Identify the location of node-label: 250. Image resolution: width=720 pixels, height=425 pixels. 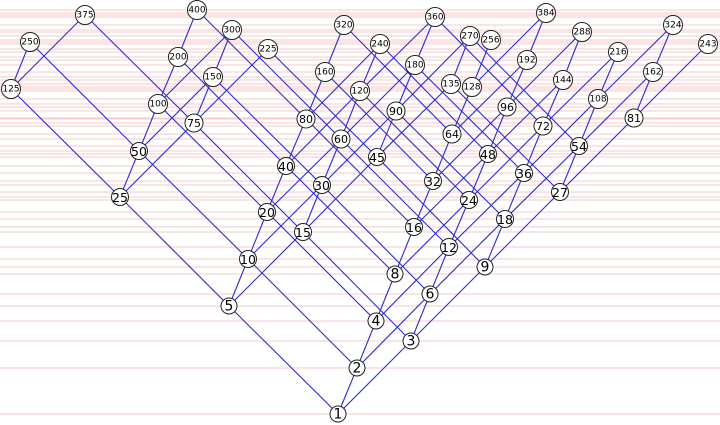
(29, 43).